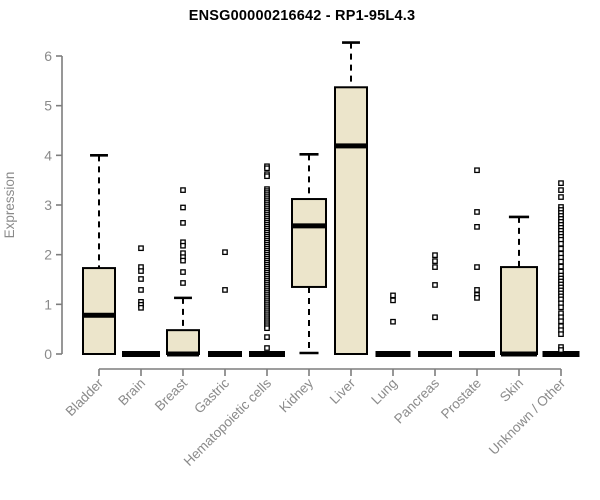  I want to click on y-tick-label: 1, so click(48, 304).